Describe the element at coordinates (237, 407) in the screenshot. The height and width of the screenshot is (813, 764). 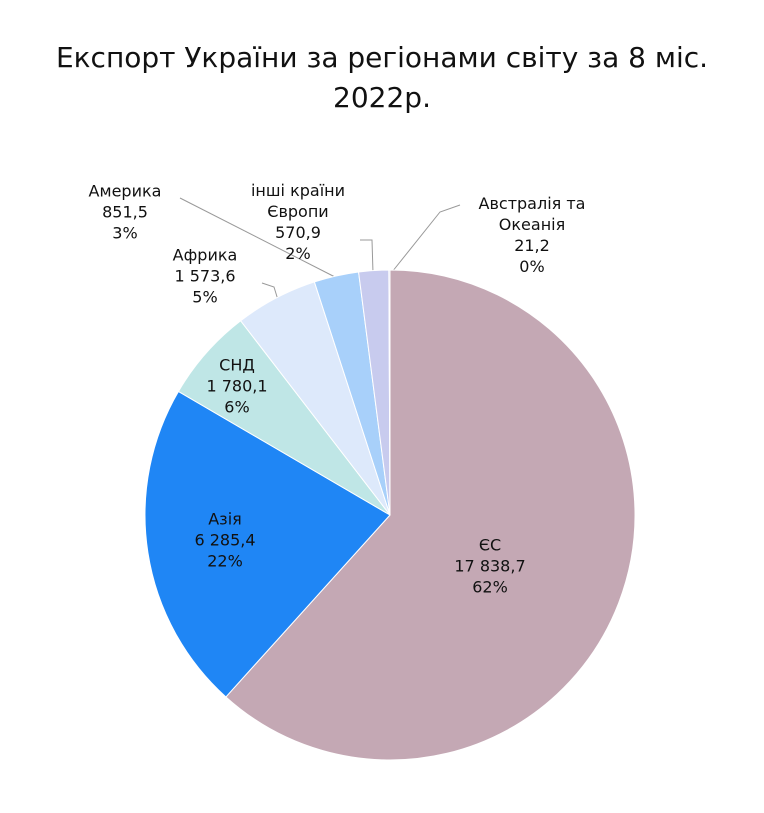
I see `percent-label: 6%` at that location.